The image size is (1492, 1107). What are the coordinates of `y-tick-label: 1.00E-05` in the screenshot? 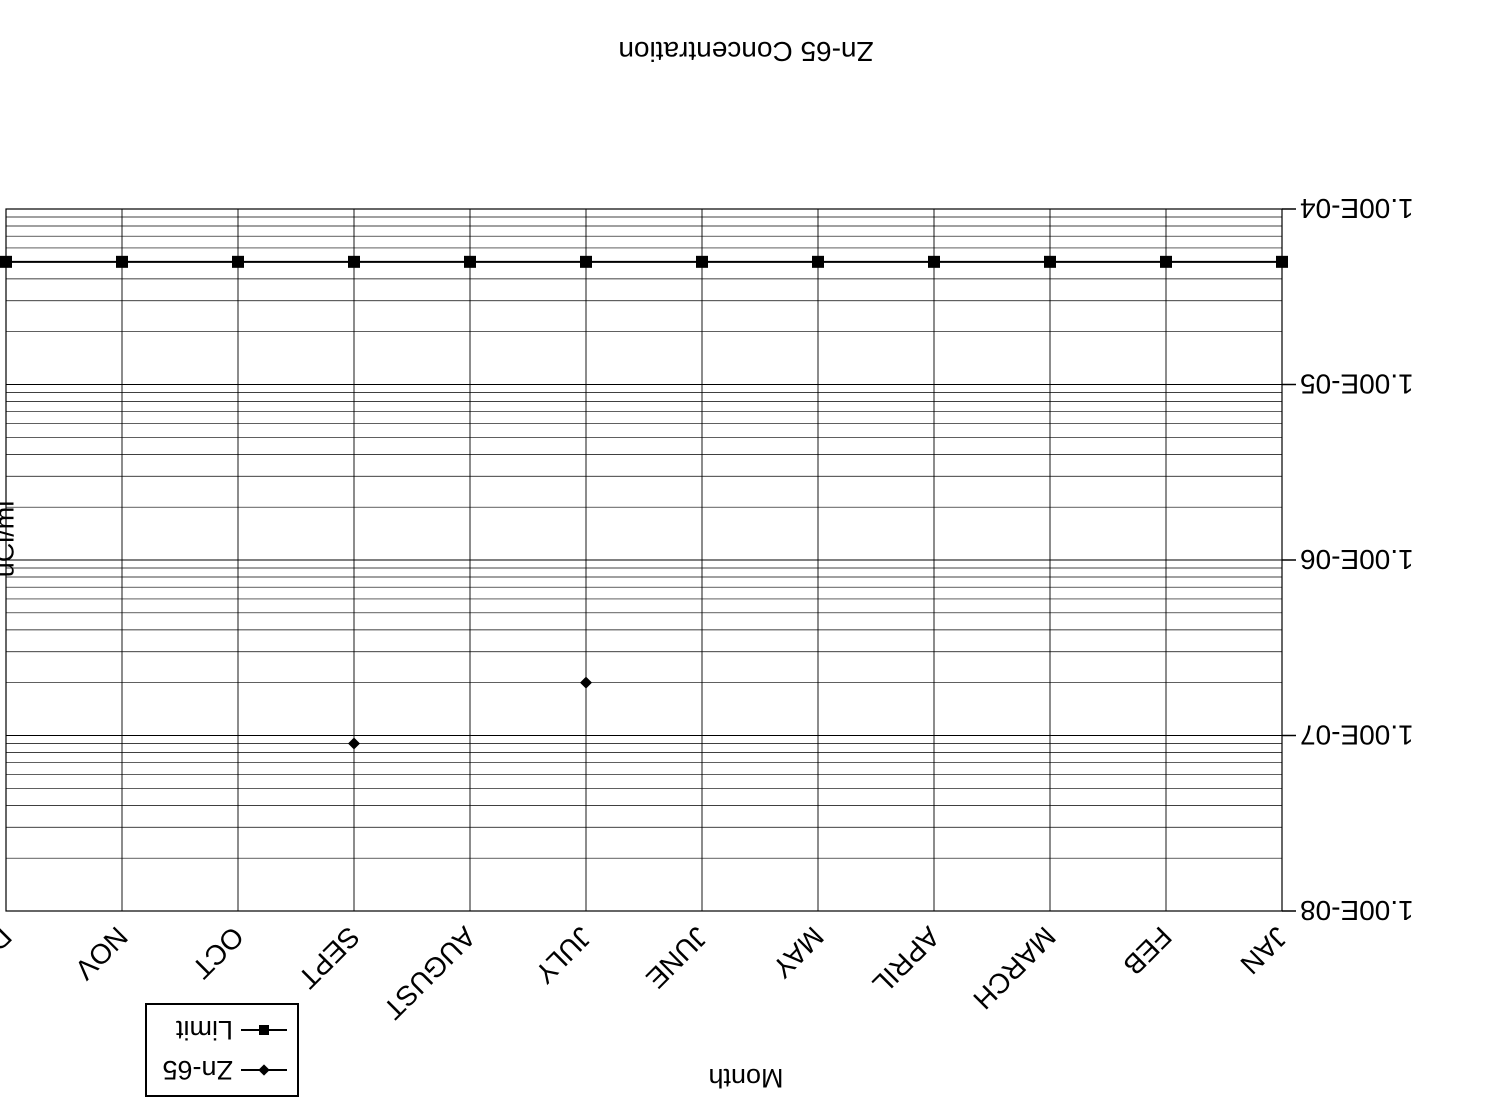 It's located at (1357, 384).